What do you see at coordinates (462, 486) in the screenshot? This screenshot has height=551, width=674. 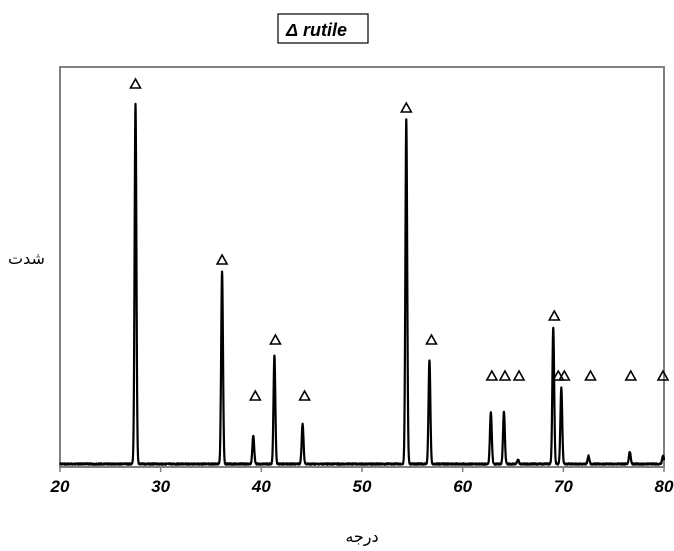 I see `x-tick-label: 60` at bounding box center [462, 486].